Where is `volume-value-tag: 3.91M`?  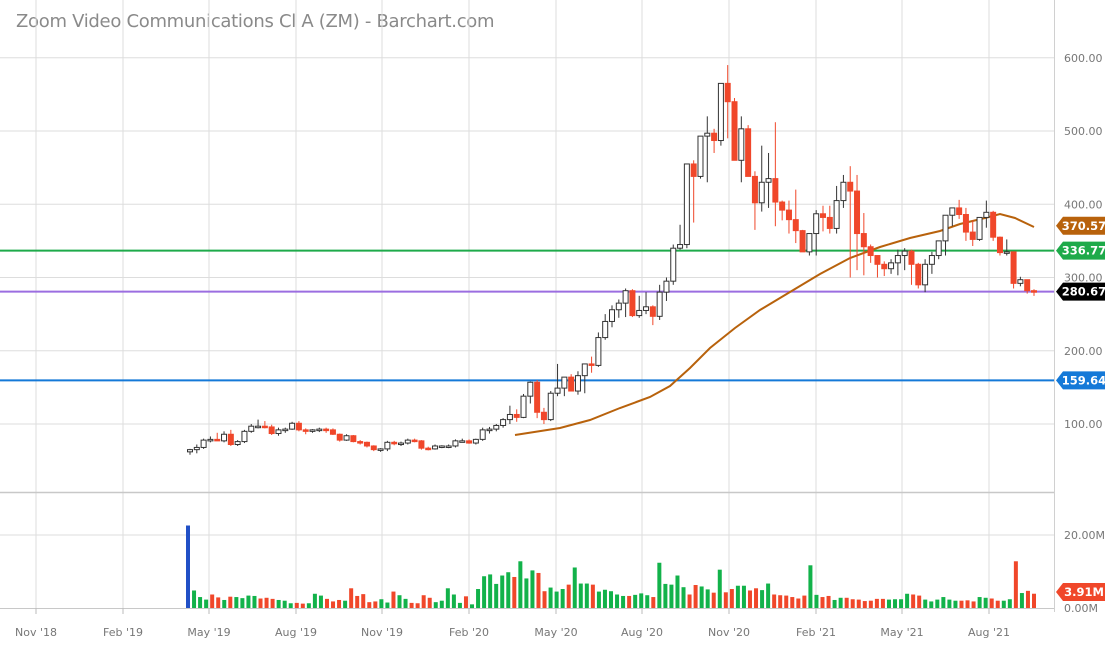
volume-value-tag: 3.91M is located at coordinates (1080, 592).